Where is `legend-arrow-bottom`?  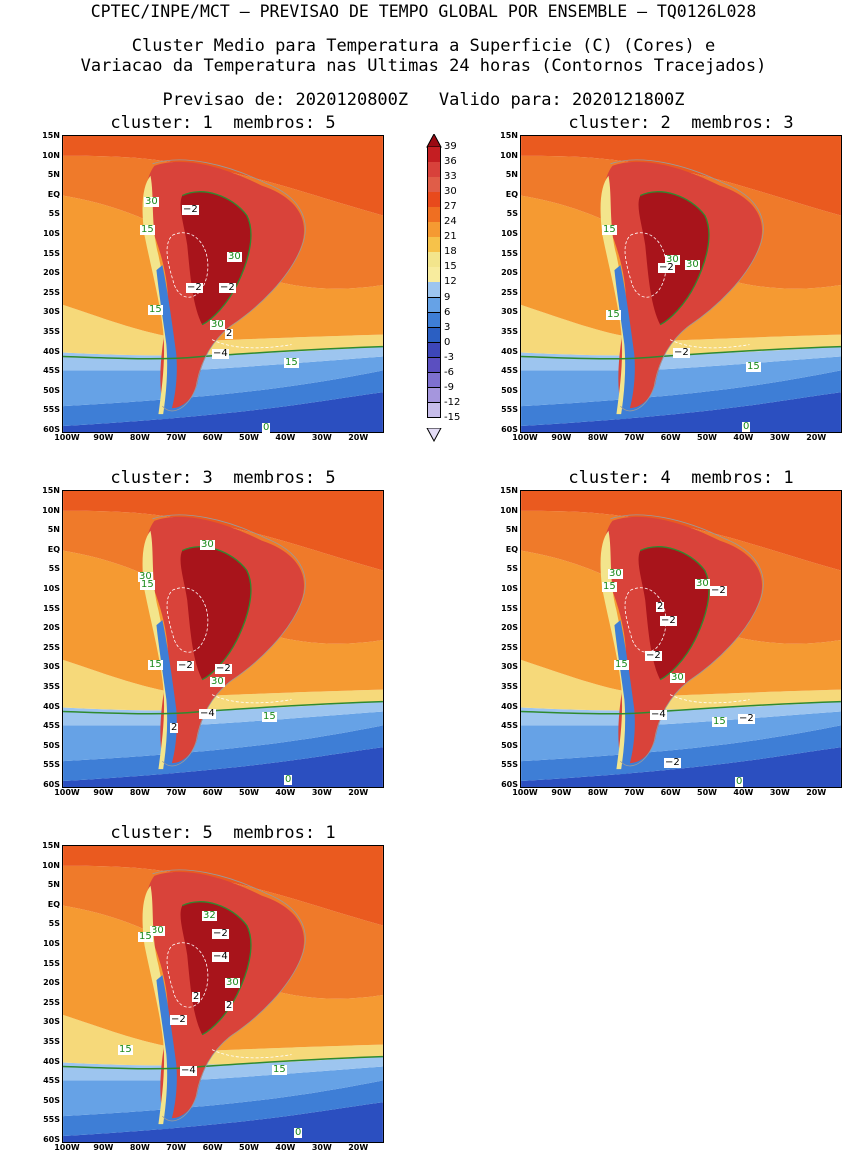
legend-arrow-bottom is located at coordinates (434, 435).